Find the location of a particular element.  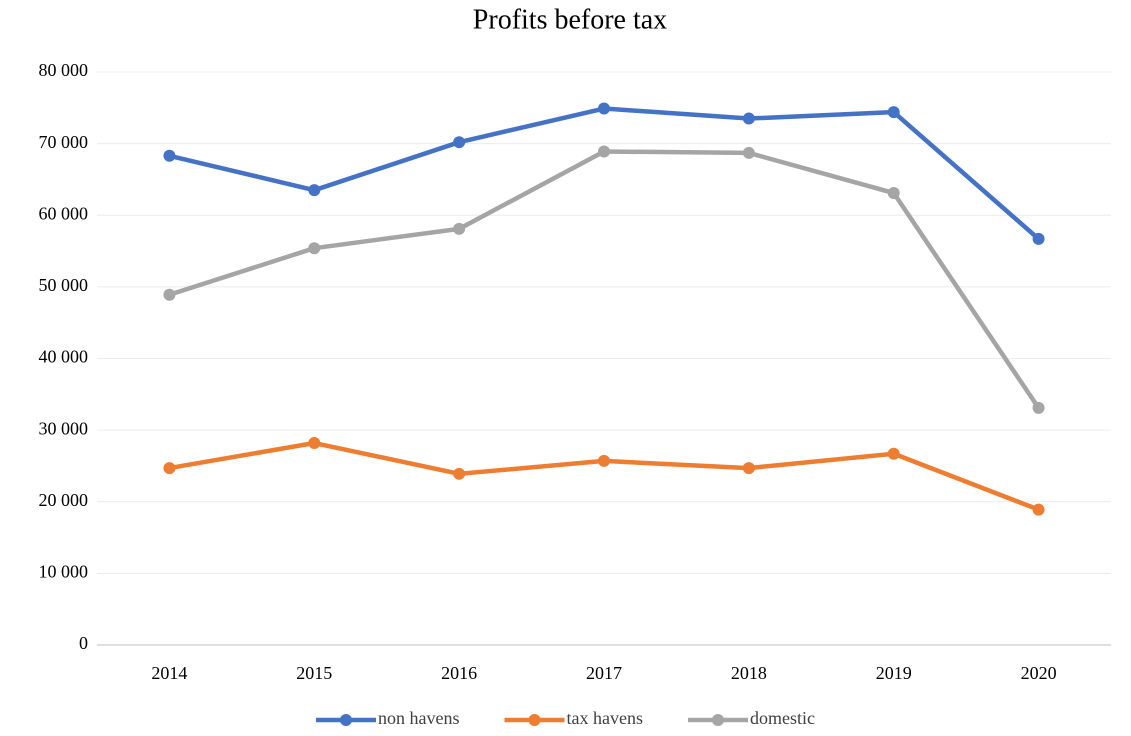

y-tick-label: 50 000 is located at coordinates (64, 285).